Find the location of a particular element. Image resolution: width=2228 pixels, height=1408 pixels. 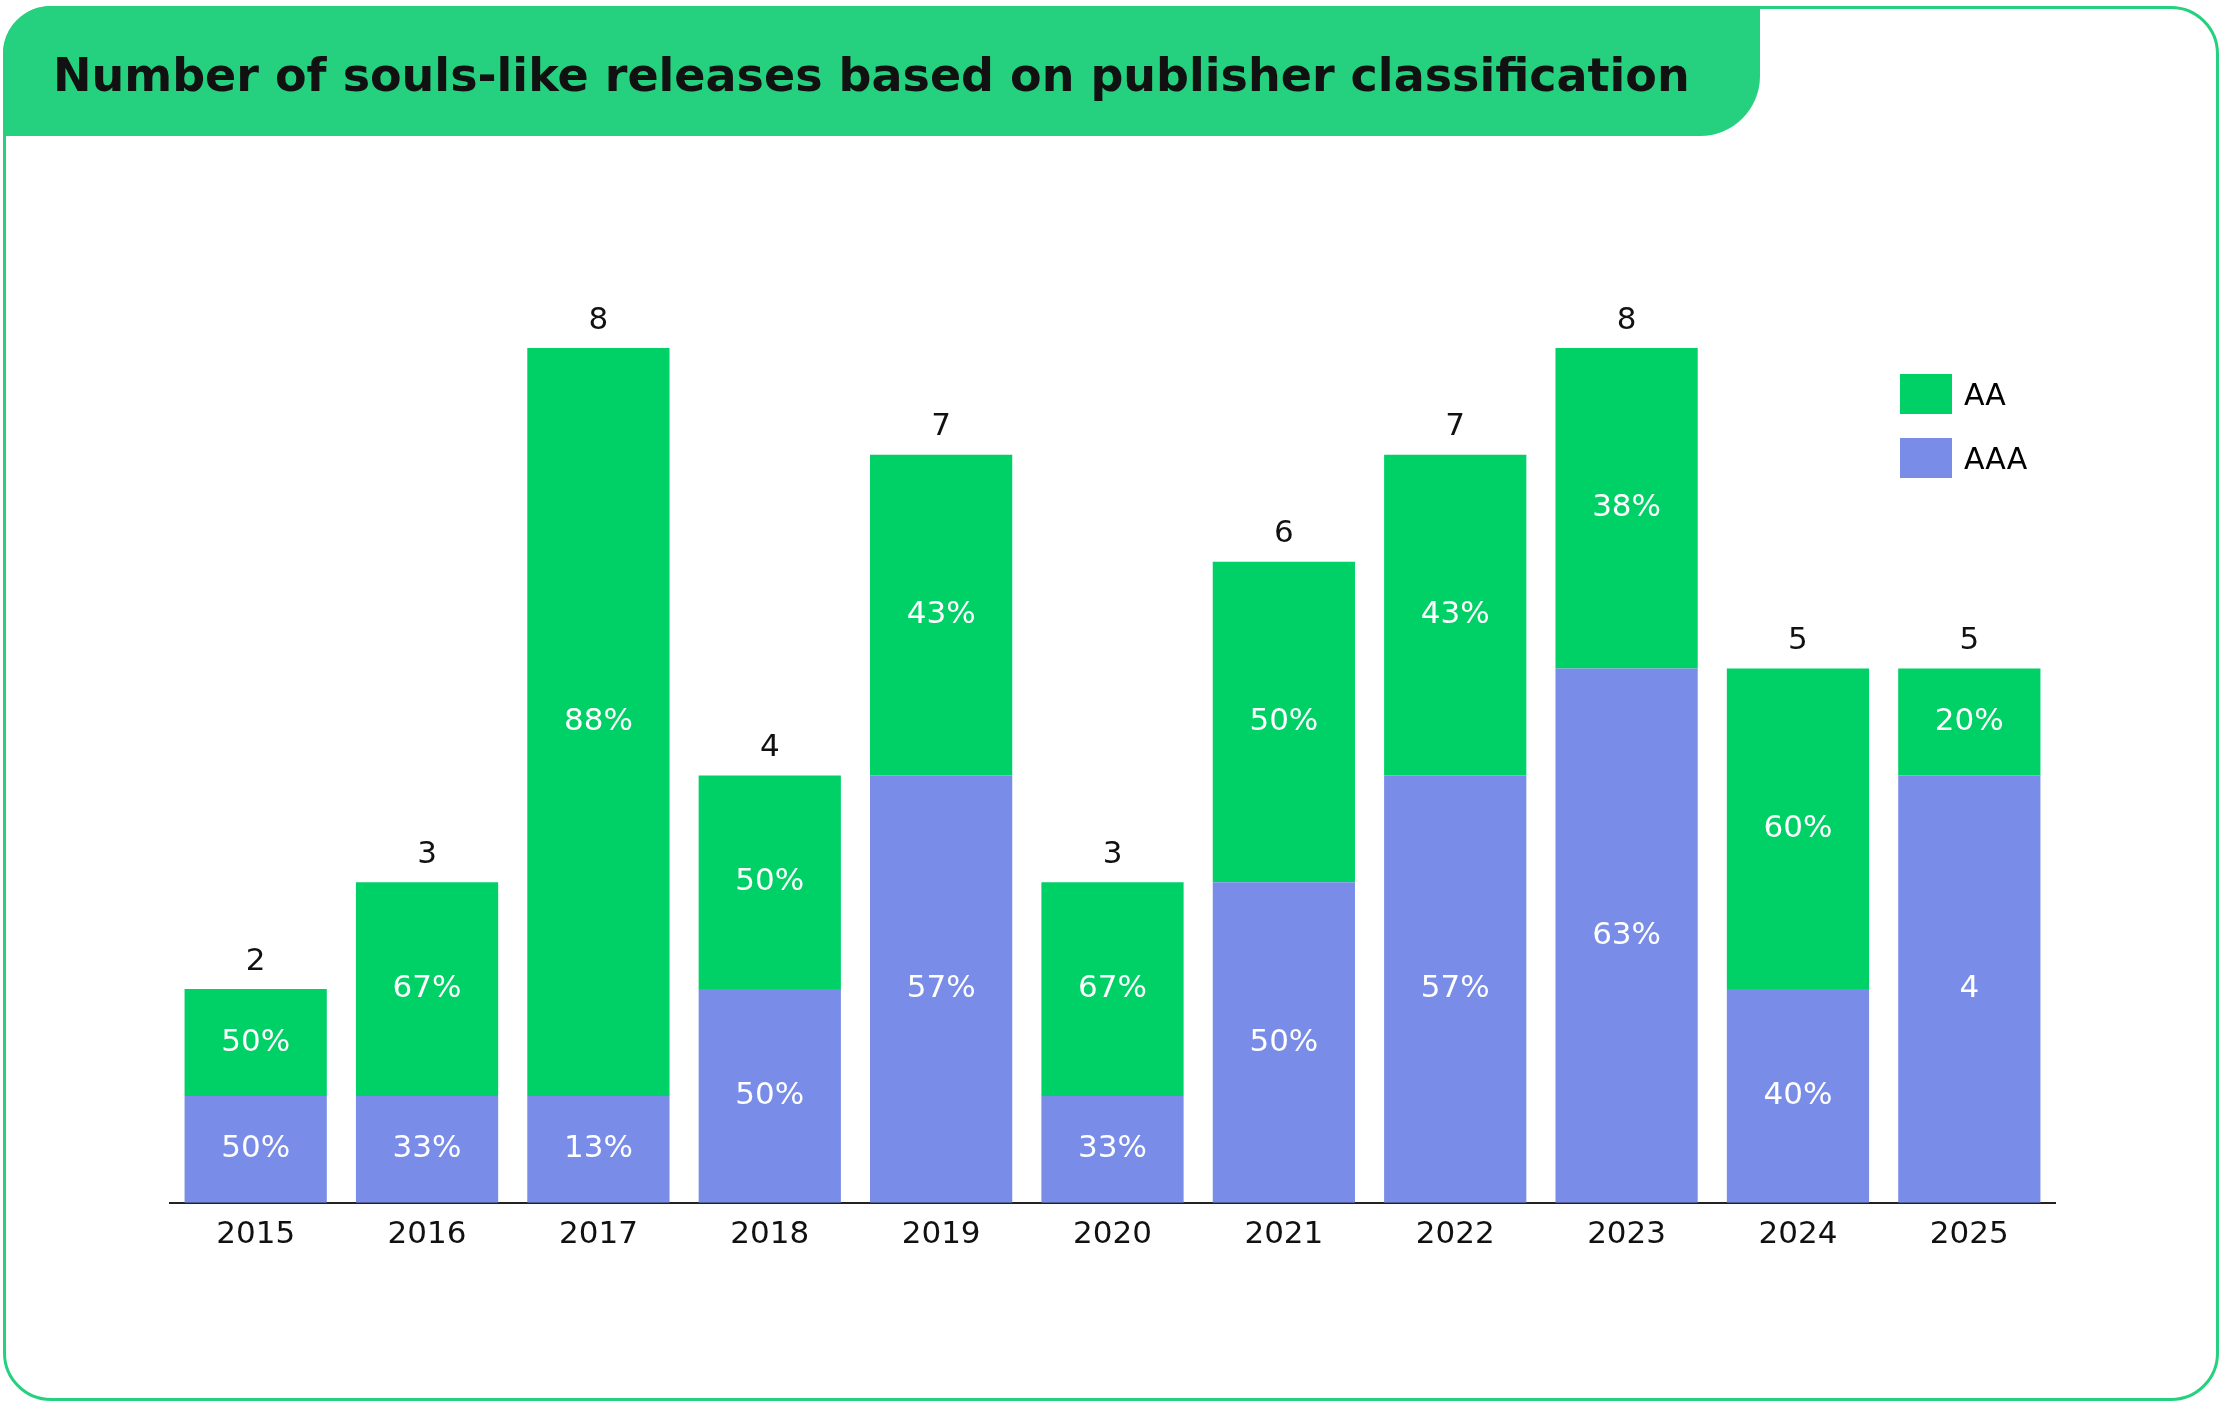

annotation: 88% is located at coordinates (598, 719).